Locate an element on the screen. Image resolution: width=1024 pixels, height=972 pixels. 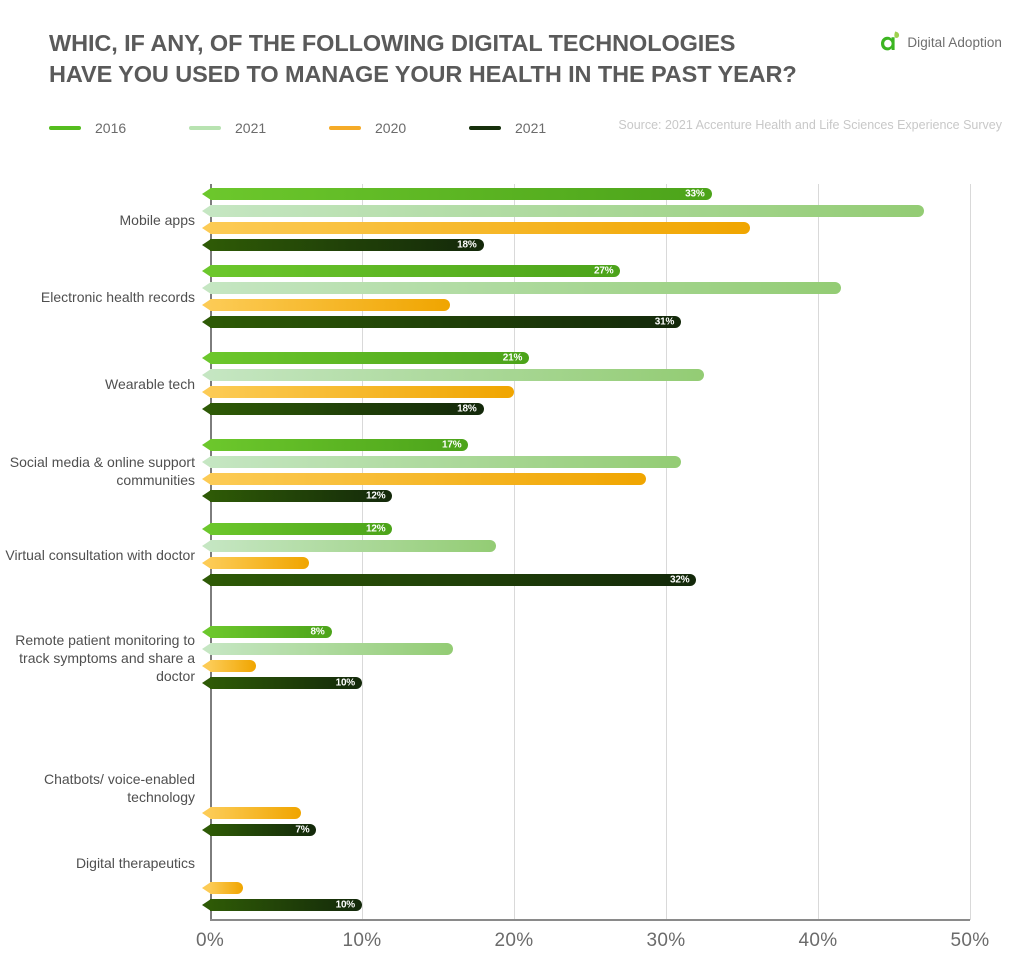
bar-value-label: 12% is located at coordinates (375, 529).